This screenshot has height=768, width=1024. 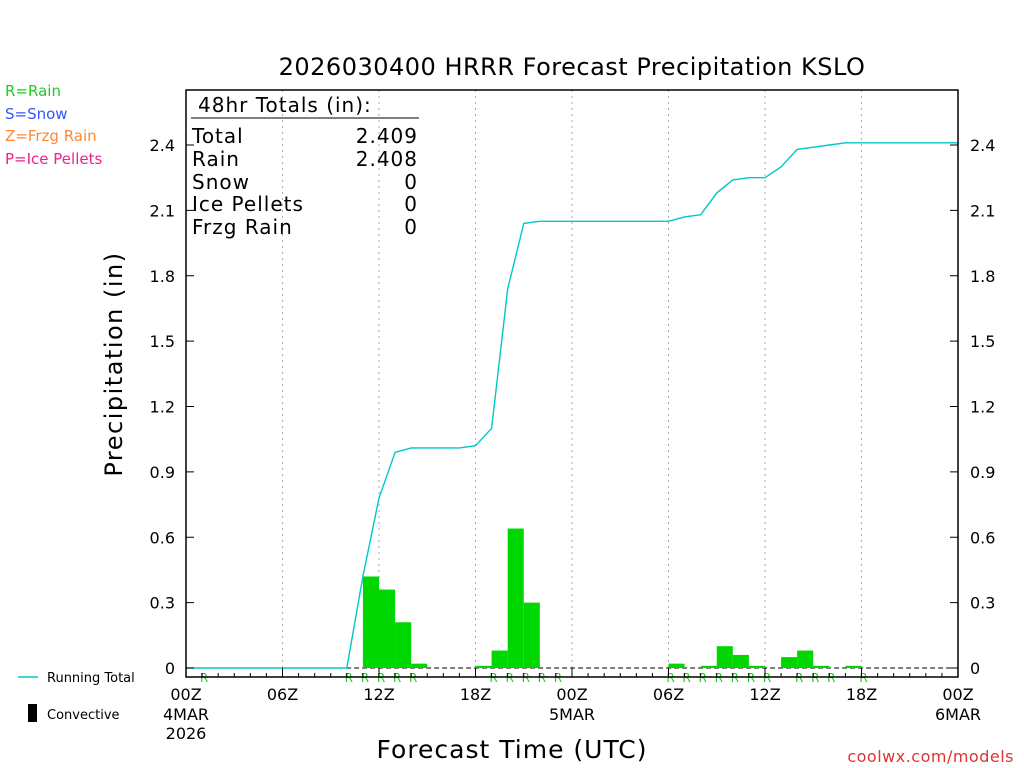 I want to click on convective-legend-label: Convective, so click(x=83, y=715).